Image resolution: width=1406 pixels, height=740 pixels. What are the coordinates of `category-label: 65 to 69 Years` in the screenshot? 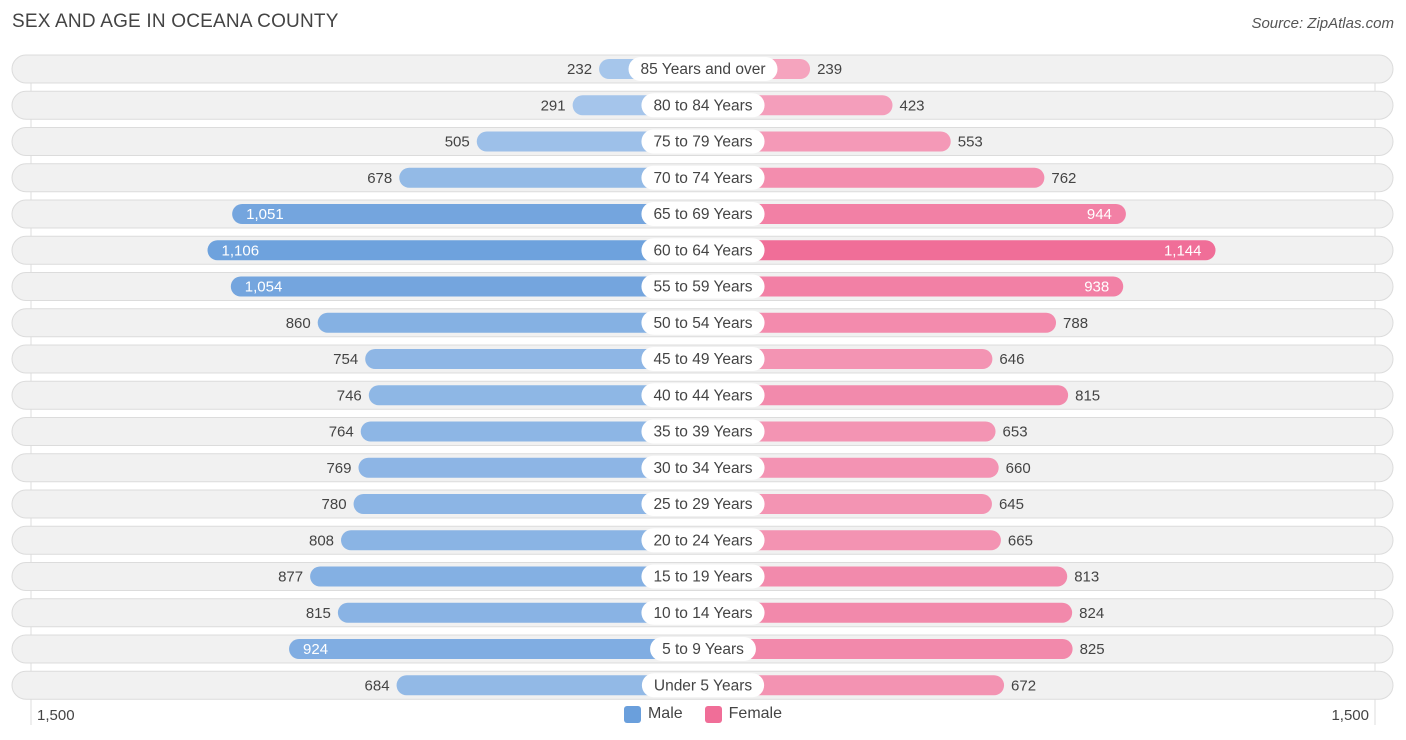 It's located at (702, 214).